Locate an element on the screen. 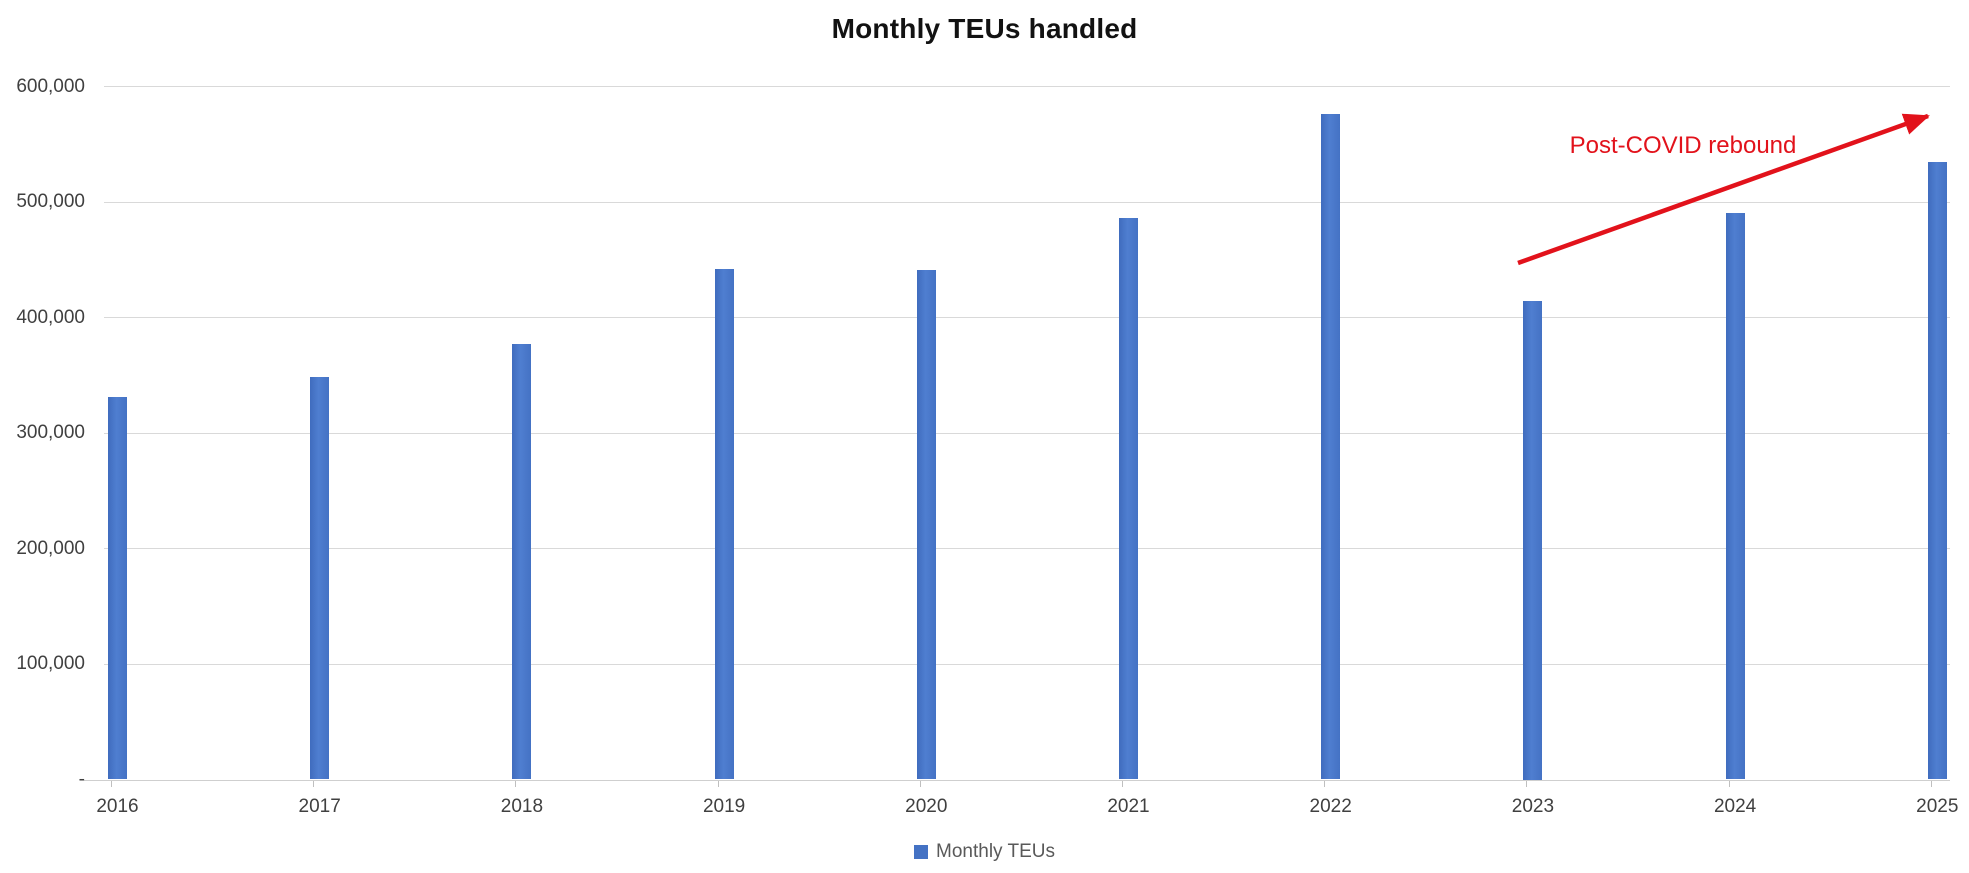  x-axis-tick-label: 2024 is located at coordinates (1735, 806).